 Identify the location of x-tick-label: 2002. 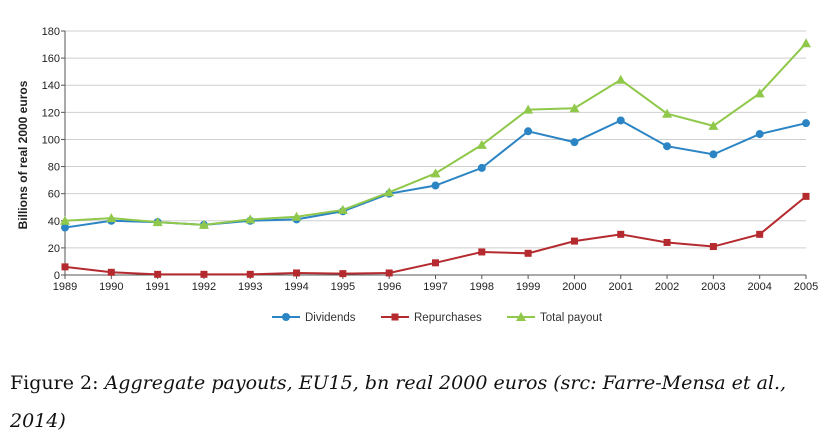
(667, 287).